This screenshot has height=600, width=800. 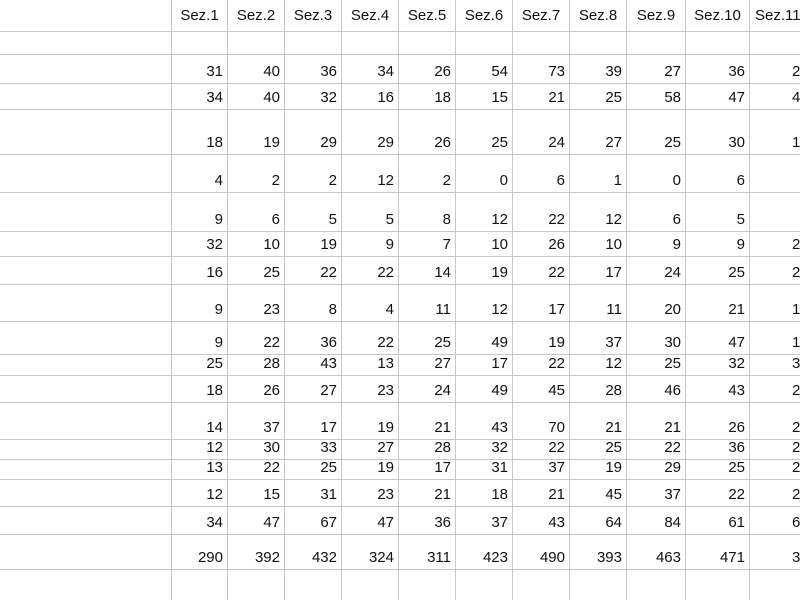 What do you see at coordinates (256, 16) in the screenshot?
I see `column-header: Sez.2` at bounding box center [256, 16].